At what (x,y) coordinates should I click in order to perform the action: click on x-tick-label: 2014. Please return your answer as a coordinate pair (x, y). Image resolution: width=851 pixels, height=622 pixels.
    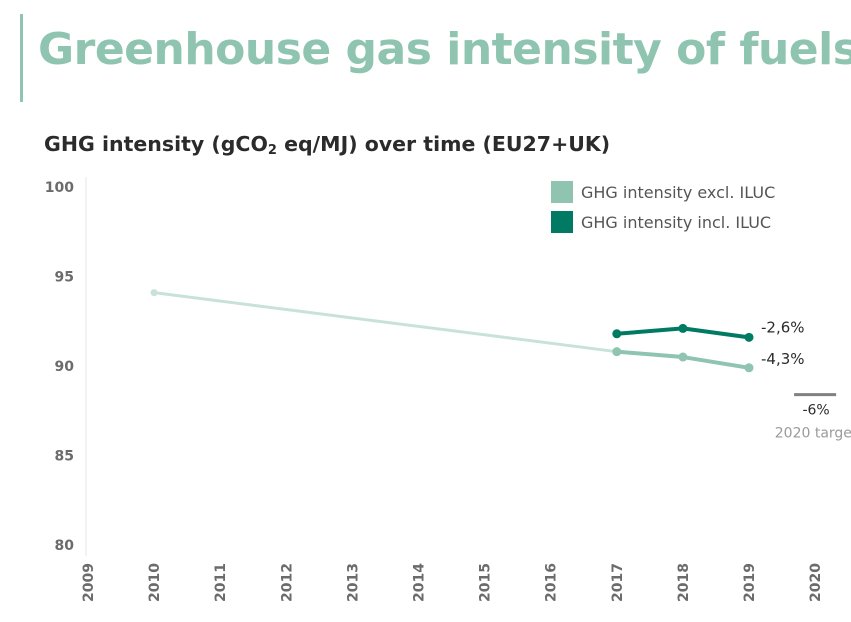
    Looking at the image, I should click on (420, 582).